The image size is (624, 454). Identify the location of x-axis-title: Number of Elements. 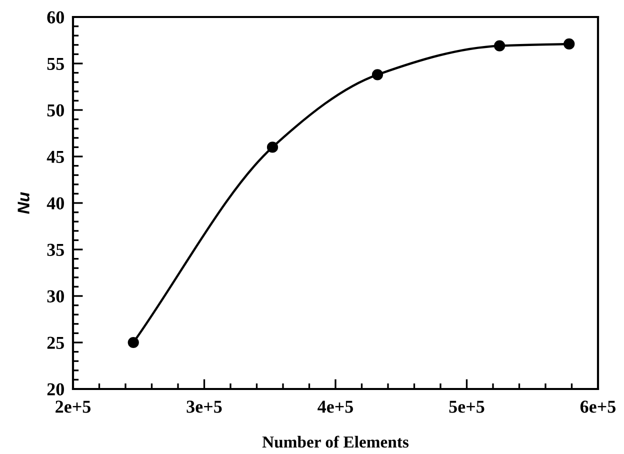
(335, 442).